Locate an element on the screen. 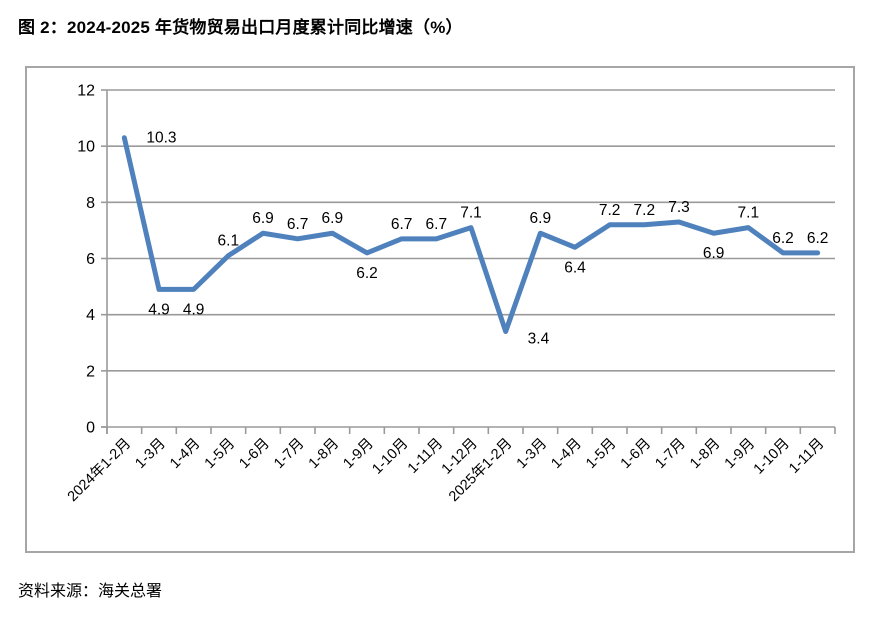  y-tick-label: 0 is located at coordinates (90, 428).